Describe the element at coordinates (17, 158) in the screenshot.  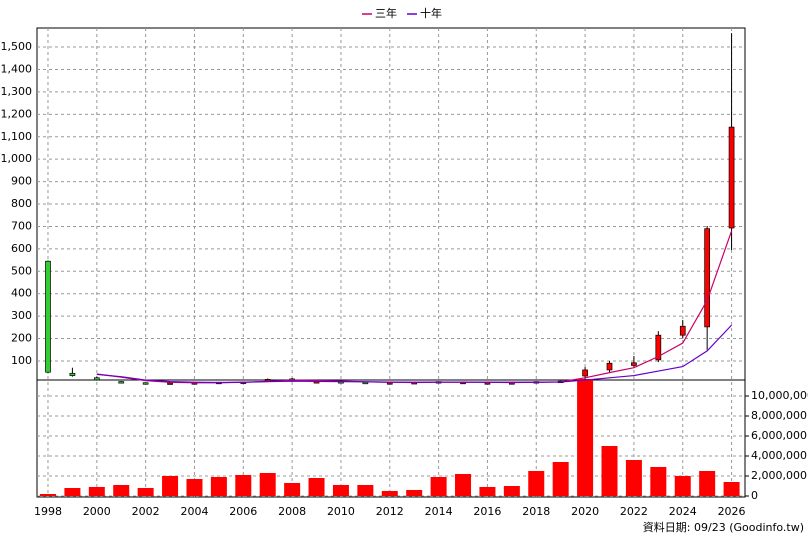
I see `y-tick-label: 1,000` at that location.